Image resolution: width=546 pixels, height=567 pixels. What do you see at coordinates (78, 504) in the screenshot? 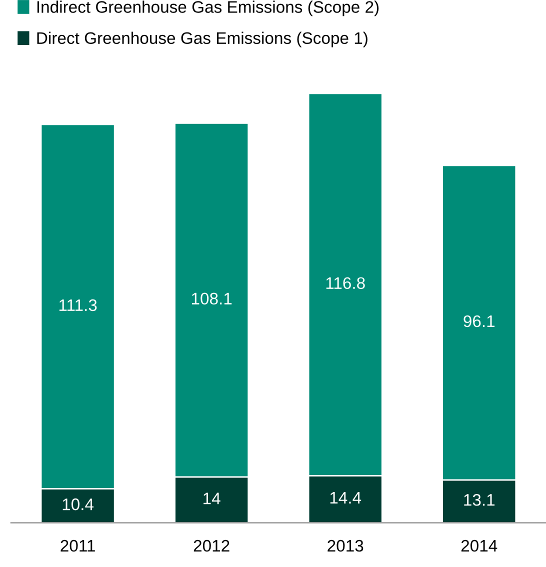
I see `data-label: 10.4` at bounding box center [78, 504].